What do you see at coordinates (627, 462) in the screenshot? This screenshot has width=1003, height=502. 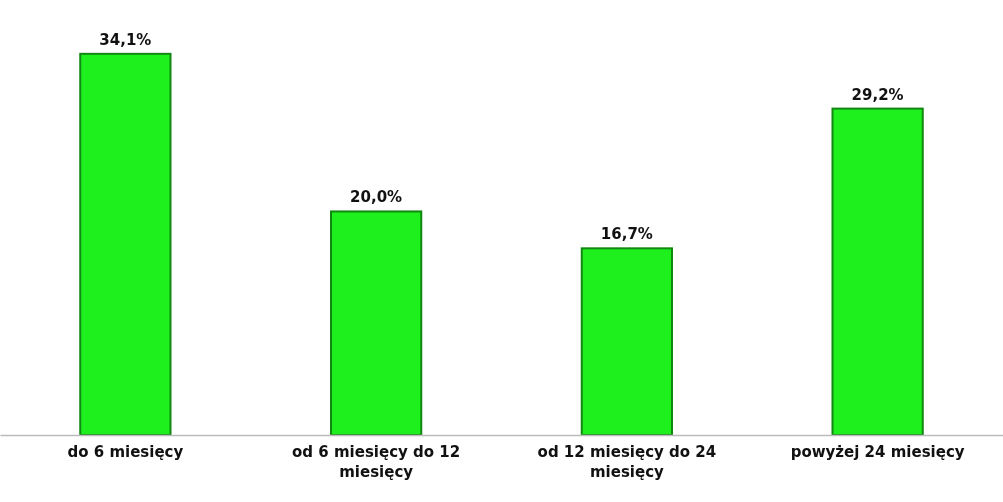 I see `x-tick-label: od 12 miesięcy do 24 miesięcy` at bounding box center [627, 462].